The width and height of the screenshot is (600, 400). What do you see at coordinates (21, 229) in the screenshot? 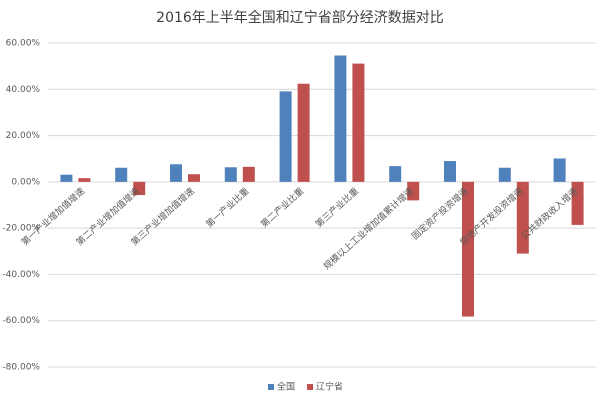
I see `y-tick-label: -20.00%` at bounding box center [21, 229].